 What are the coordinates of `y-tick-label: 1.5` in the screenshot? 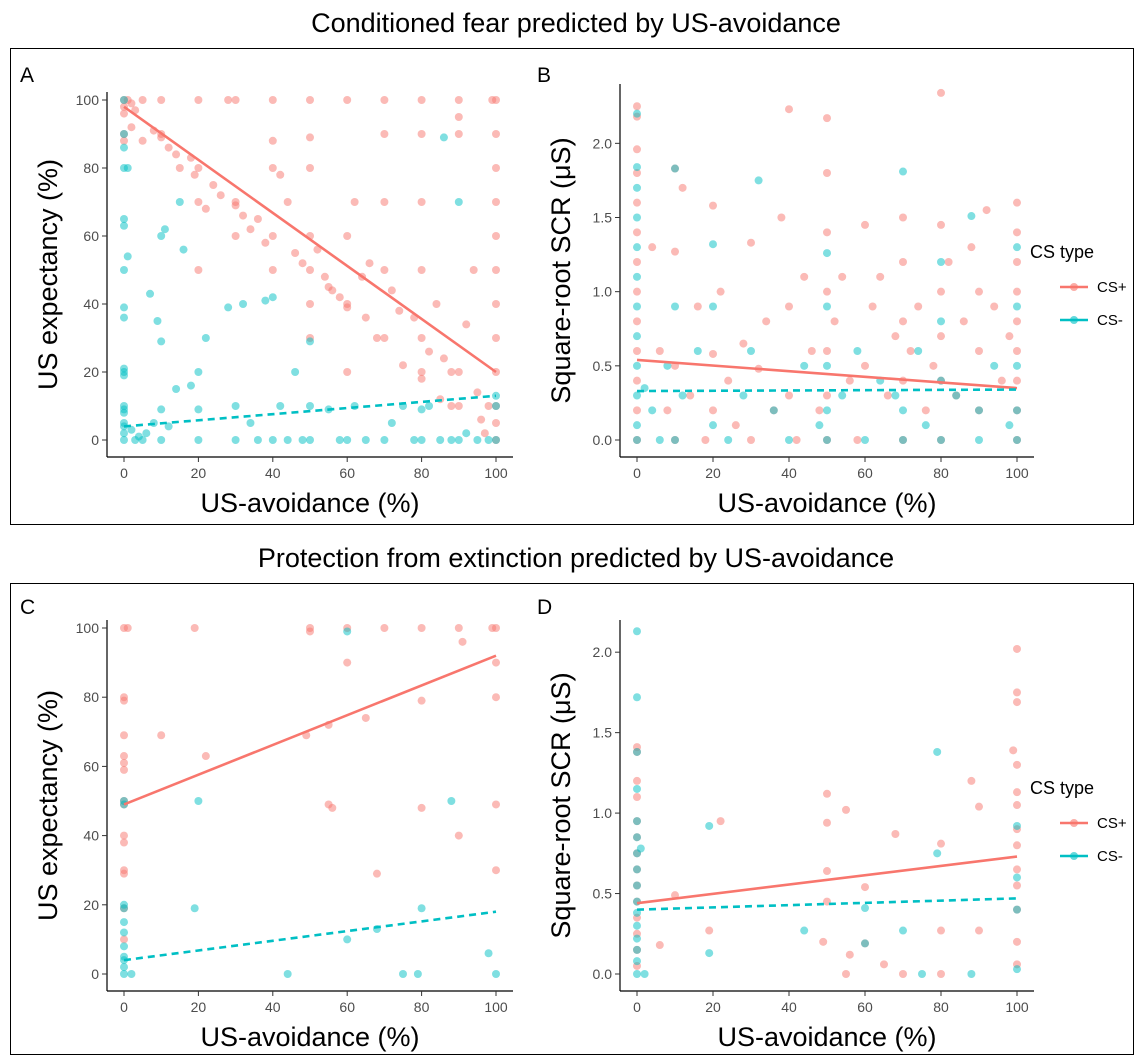 It's located at (603, 218).